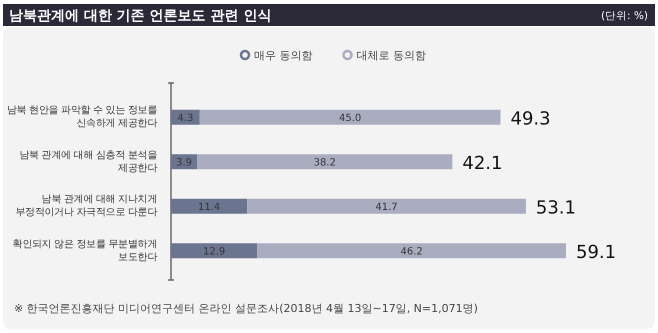 This screenshot has height=333, width=658. What do you see at coordinates (283, 55) in the screenshot?
I see `legend-label: 매우 동의함` at bounding box center [283, 55].